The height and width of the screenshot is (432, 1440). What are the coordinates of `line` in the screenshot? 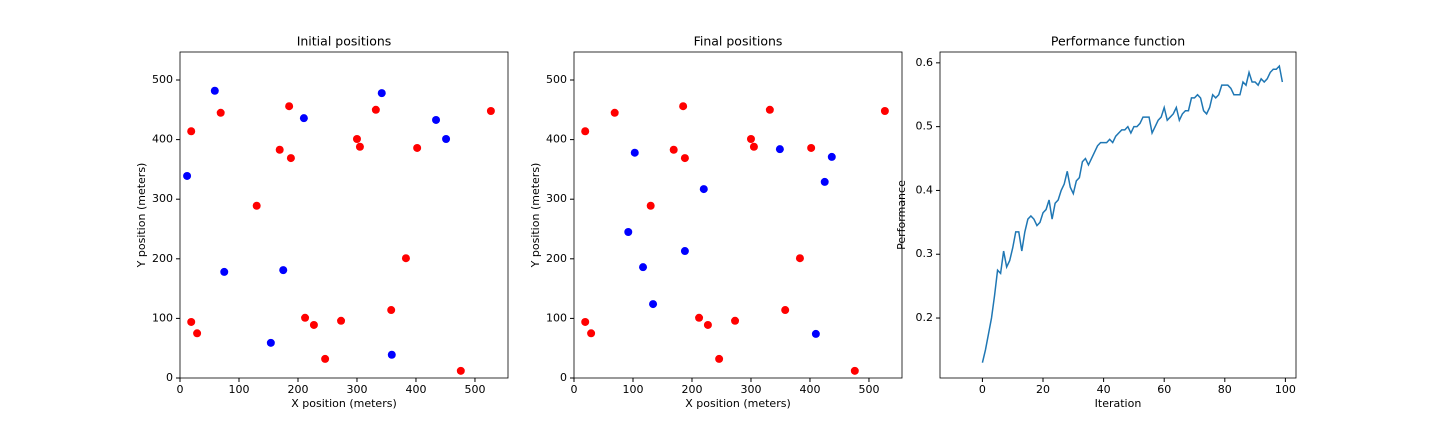 It's located at (1132, 213).